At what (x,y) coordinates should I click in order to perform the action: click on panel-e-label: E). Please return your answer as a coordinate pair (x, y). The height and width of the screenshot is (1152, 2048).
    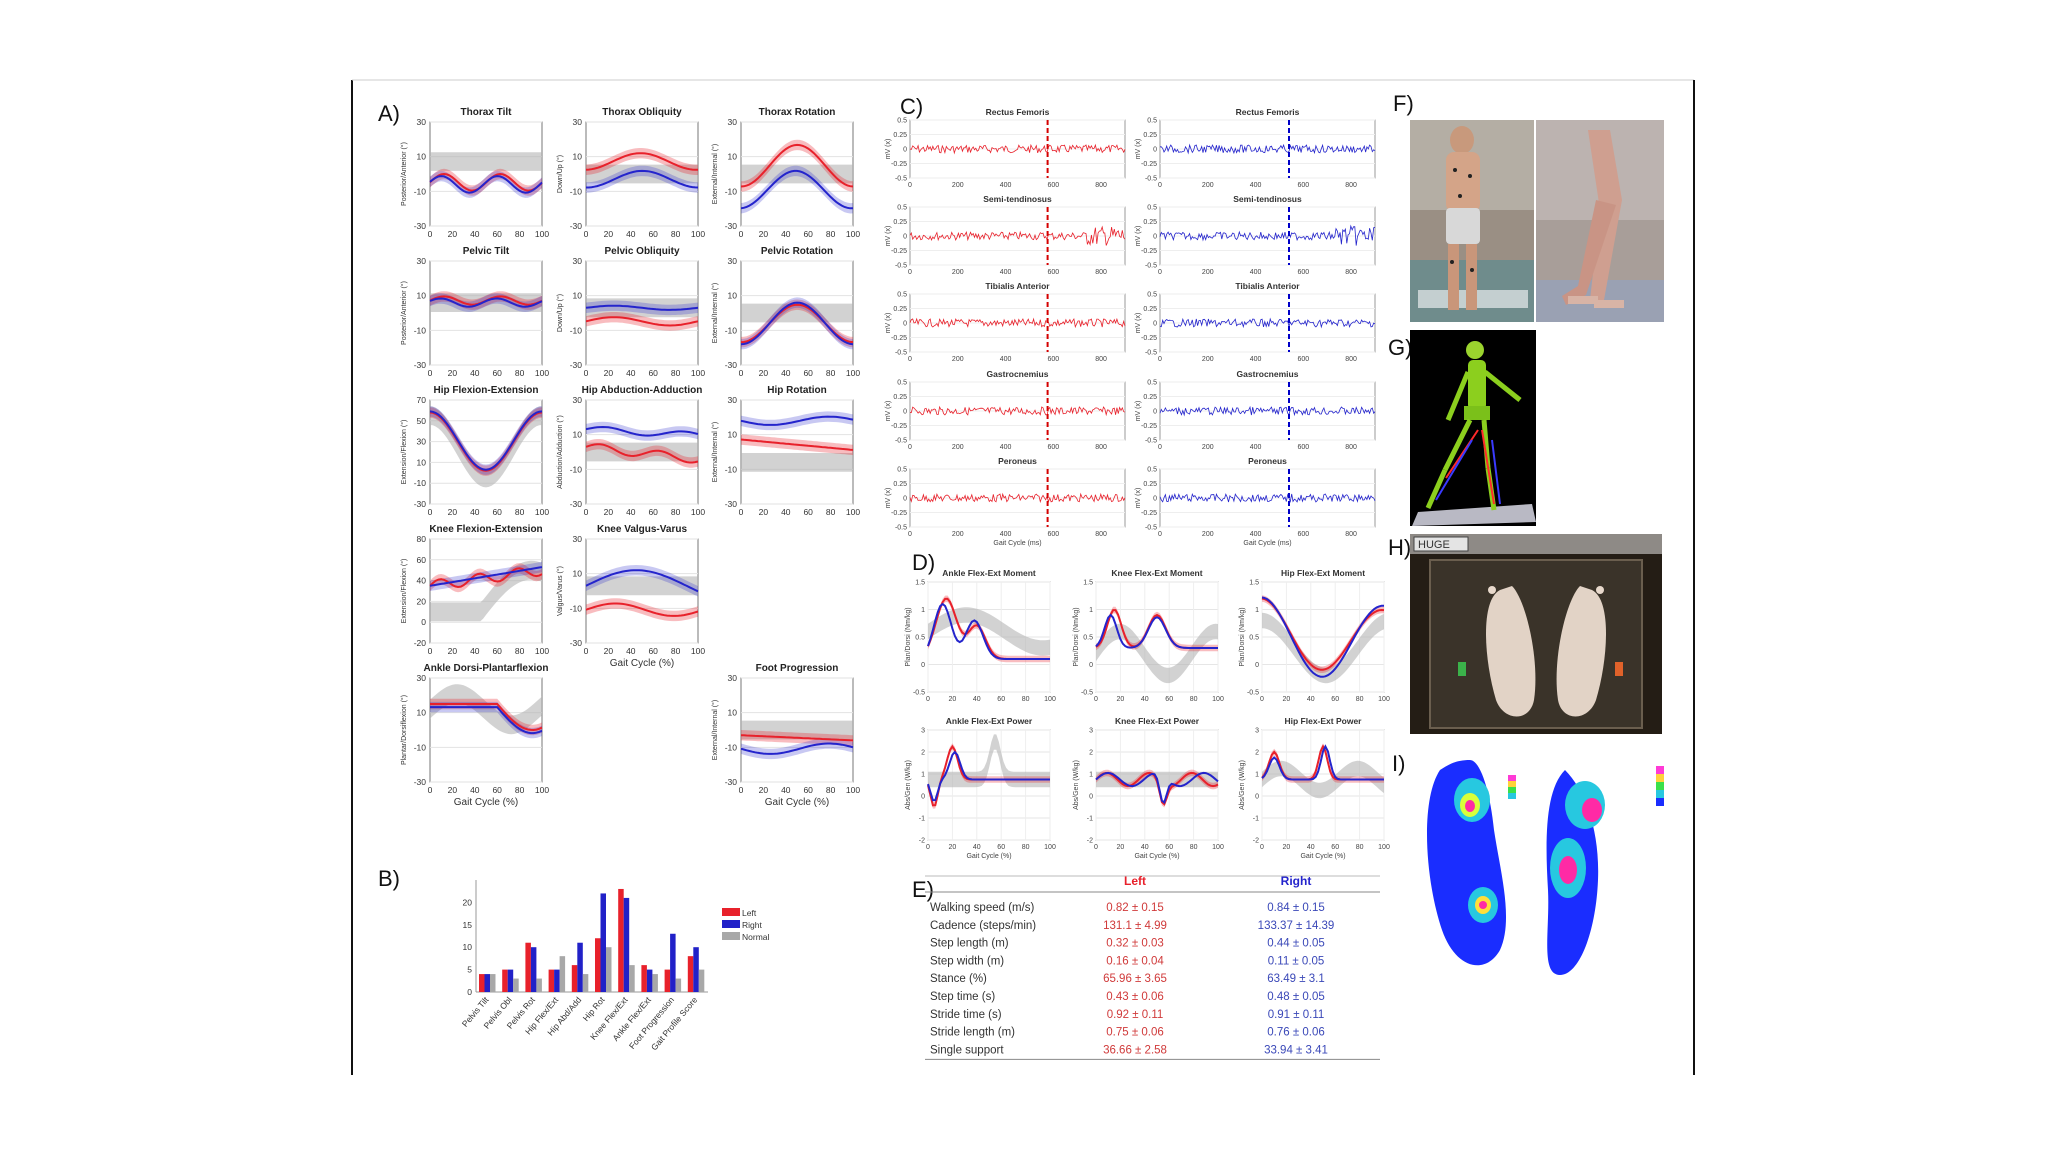
    Looking at the image, I should click on (923, 889).